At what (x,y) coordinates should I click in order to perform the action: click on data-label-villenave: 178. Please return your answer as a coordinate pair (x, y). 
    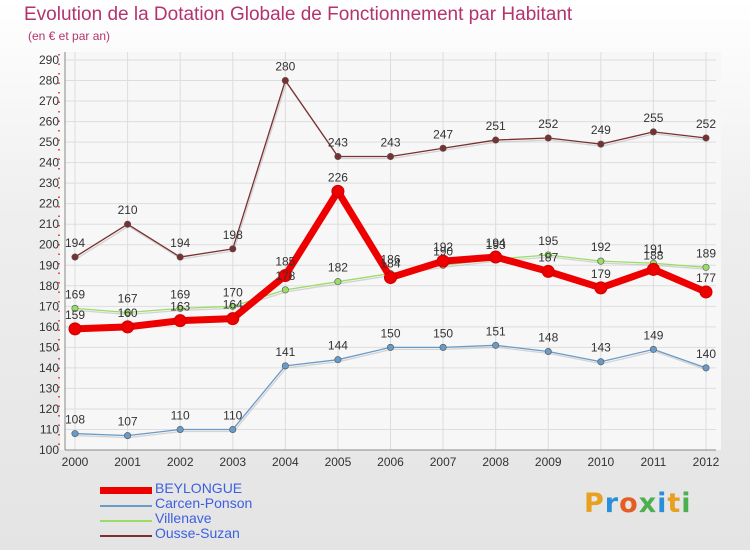
    Looking at the image, I should click on (285, 276).